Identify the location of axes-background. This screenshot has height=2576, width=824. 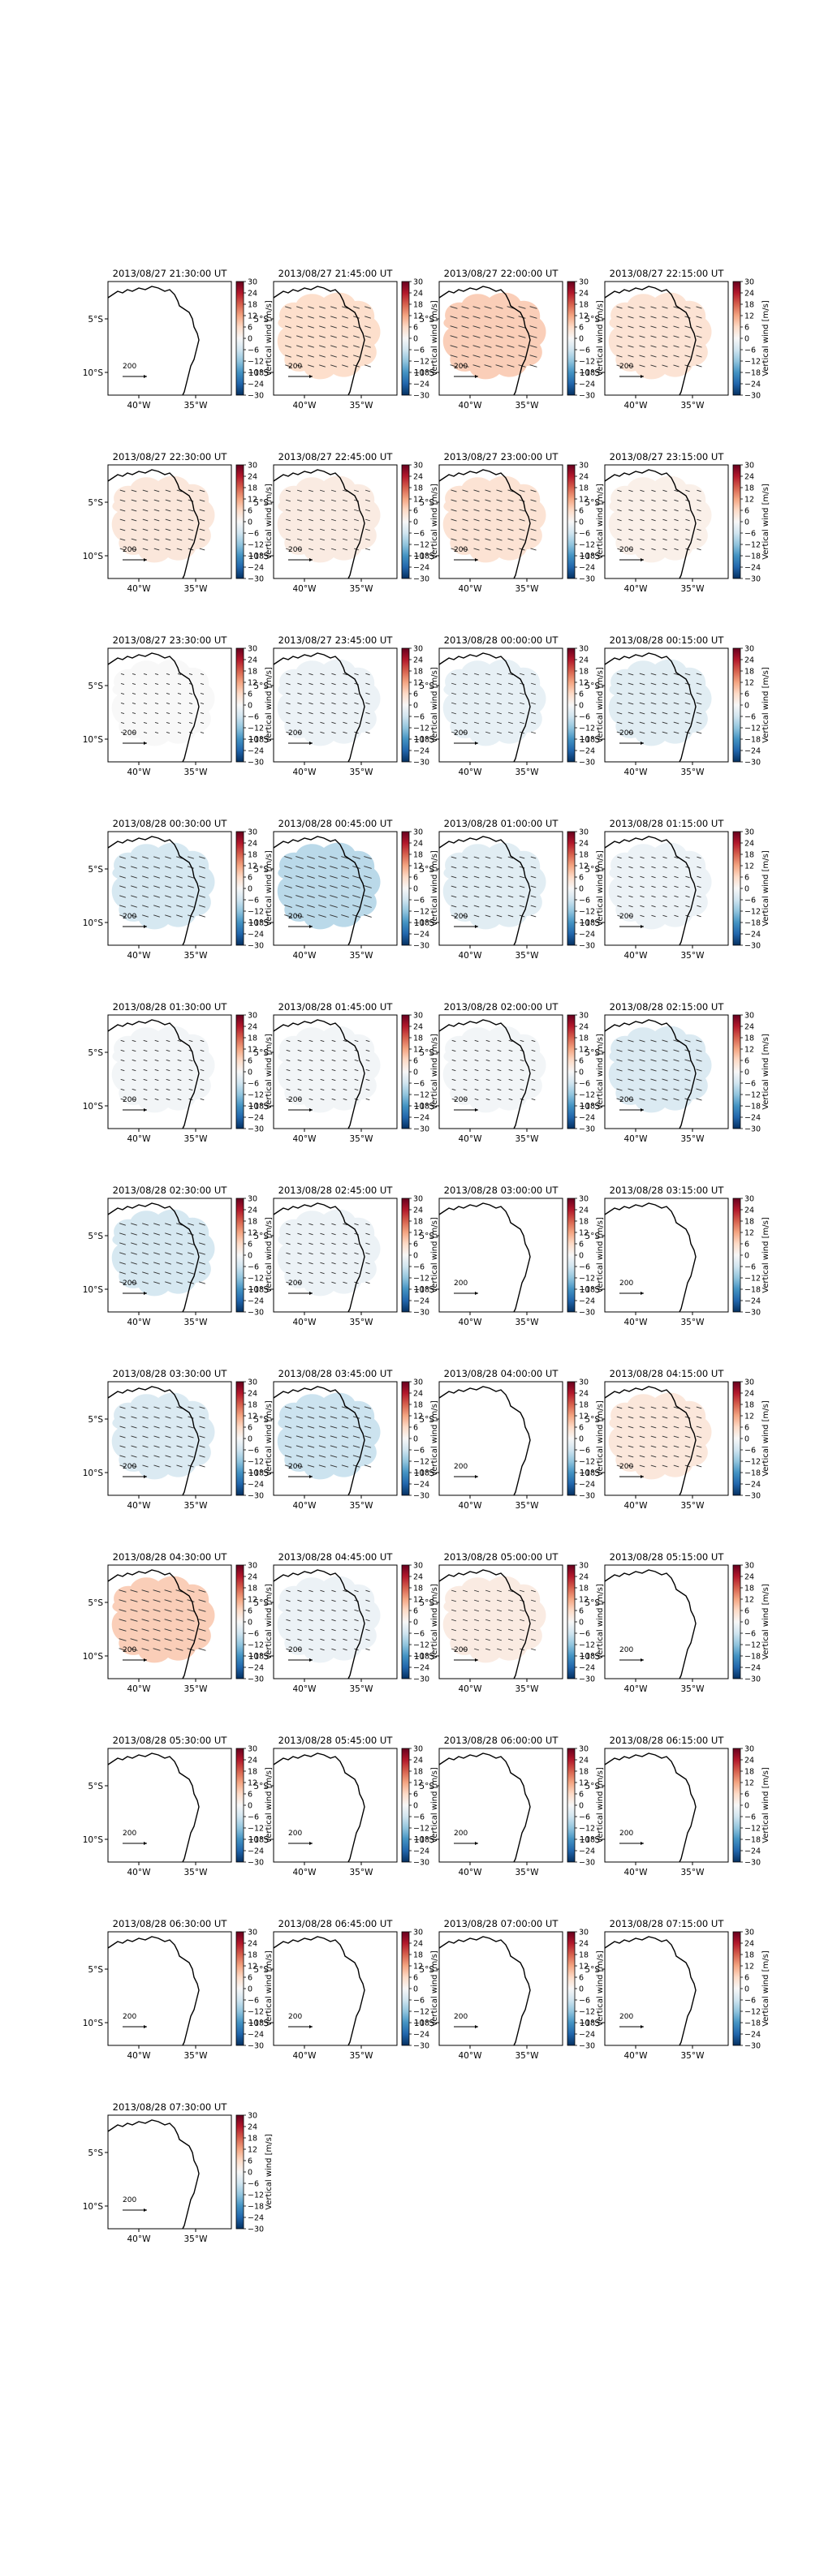
(335, 1988).